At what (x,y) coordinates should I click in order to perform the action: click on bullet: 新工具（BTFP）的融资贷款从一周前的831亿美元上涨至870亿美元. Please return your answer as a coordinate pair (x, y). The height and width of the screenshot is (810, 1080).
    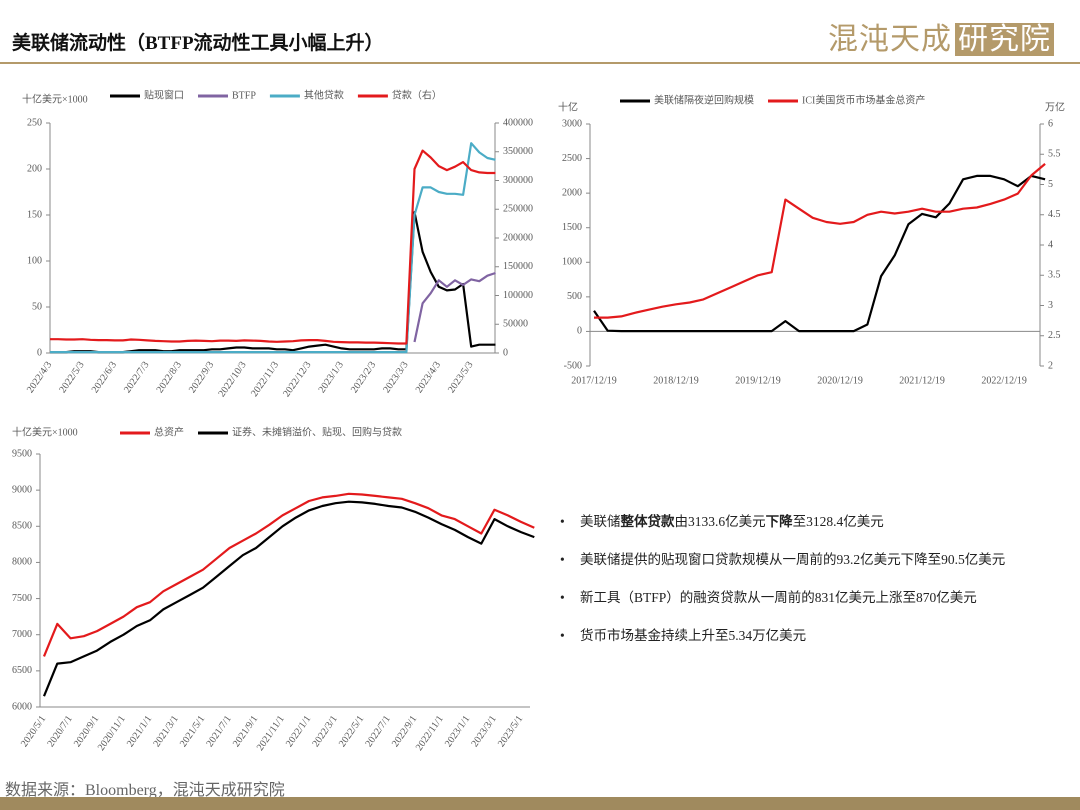
    Looking at the image, I should click on (810, 598).